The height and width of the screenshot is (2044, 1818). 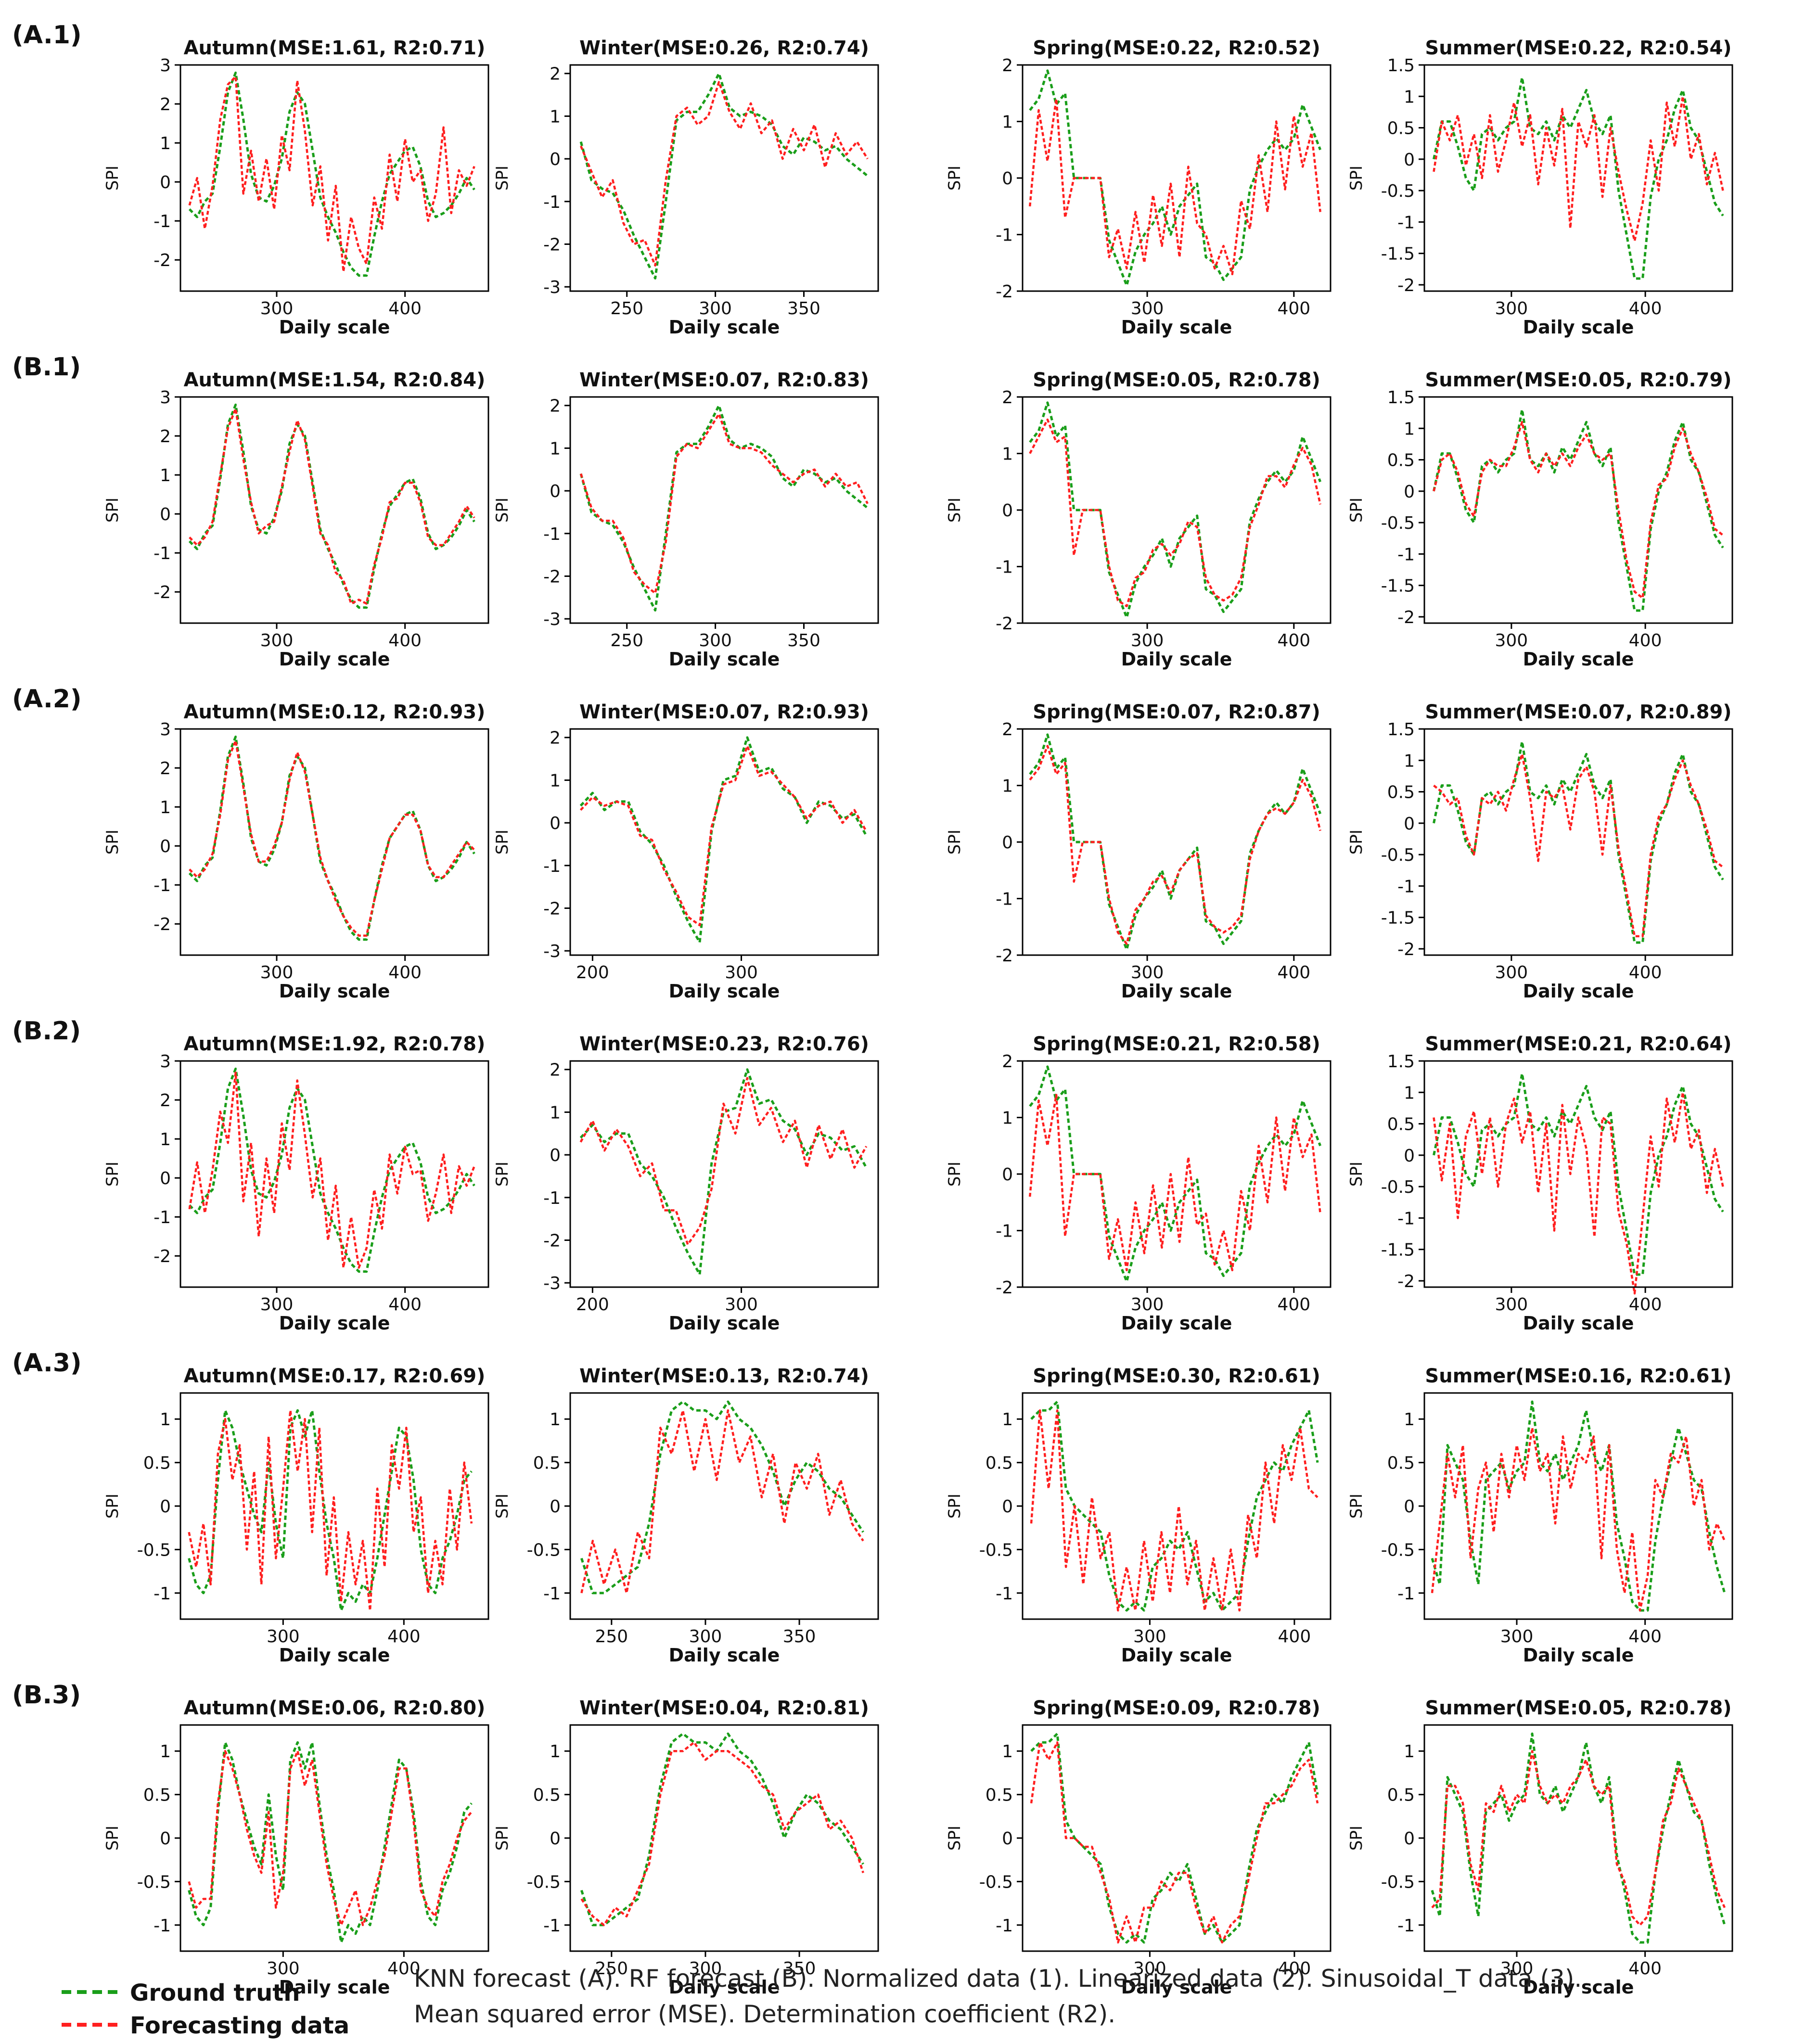 I want to click on row-label: (A.3), so click(x=47, y=1363).